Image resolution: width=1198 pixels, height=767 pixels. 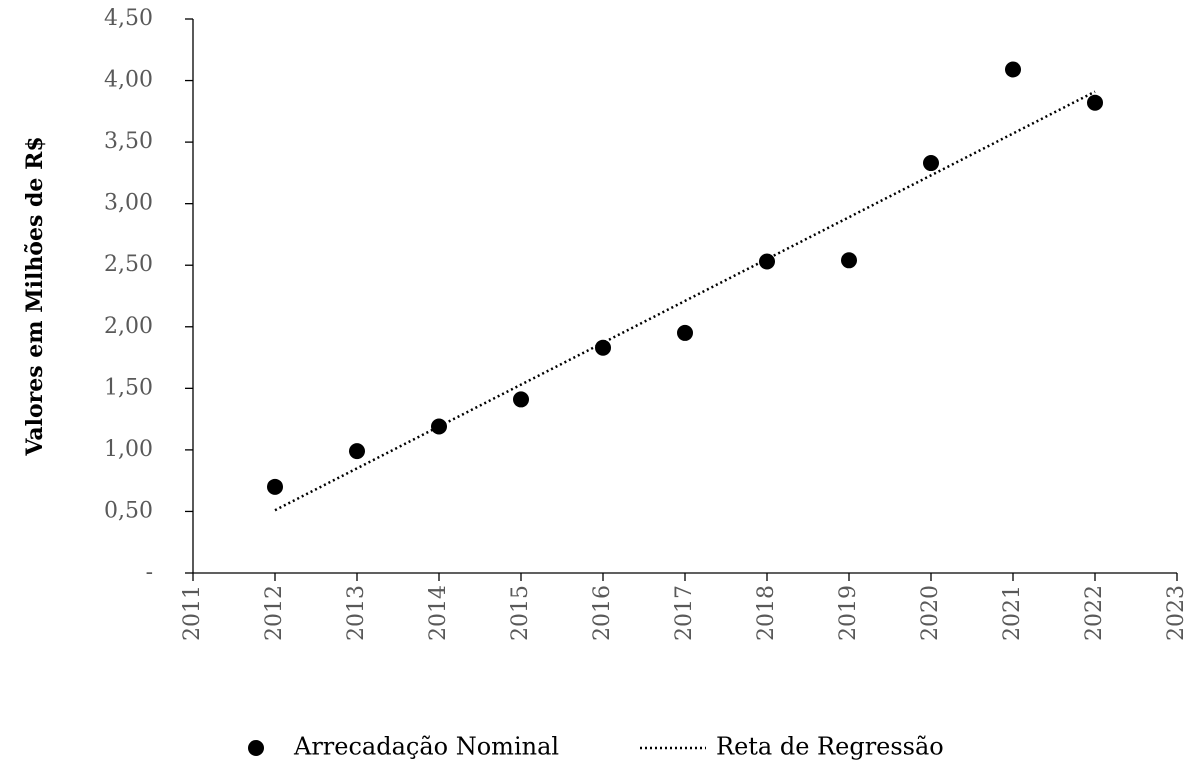 What do you see at coordinates (426, 747) in the screenshot?
I see `legend-label: Arrecadação Nominal` at bounding box center [426, 747].